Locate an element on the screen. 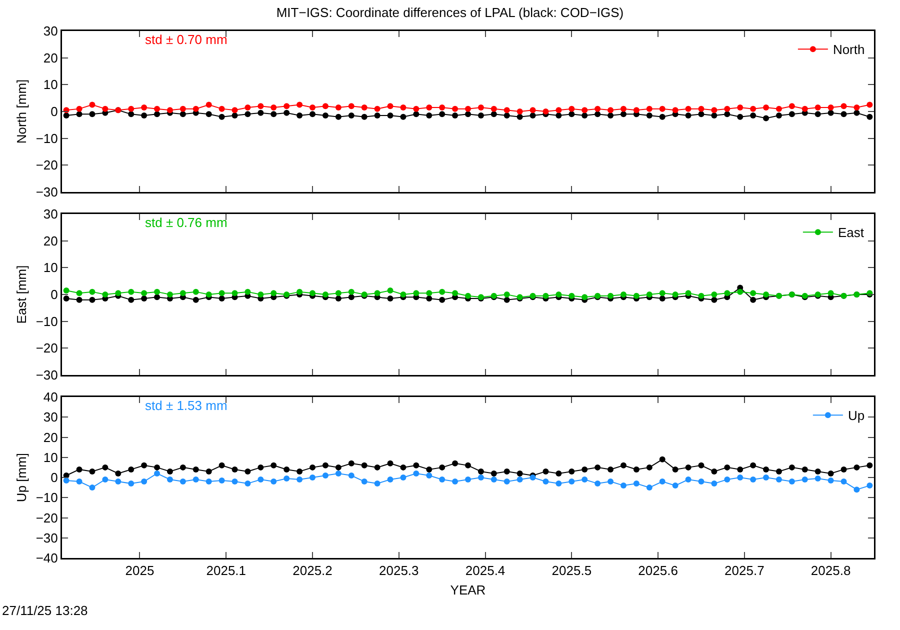 Image resolution: width=900 pixels, height=630 pixels. legend-label: East is located at coordinates (851, 232).